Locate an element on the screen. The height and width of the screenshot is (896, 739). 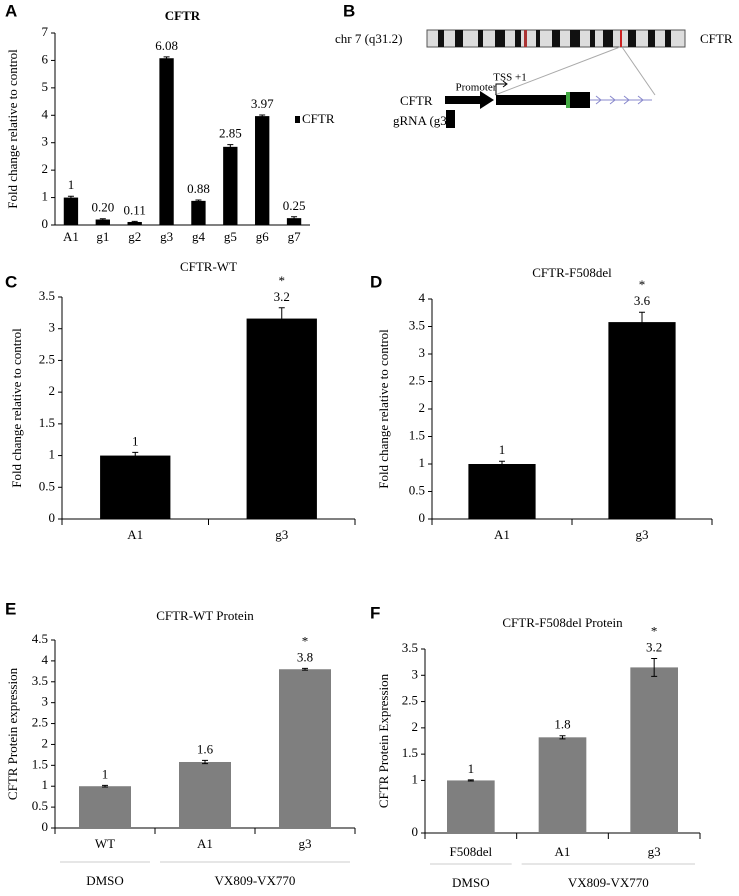
grna-label: gRNA (g3) is located at coordinates (422, 120).